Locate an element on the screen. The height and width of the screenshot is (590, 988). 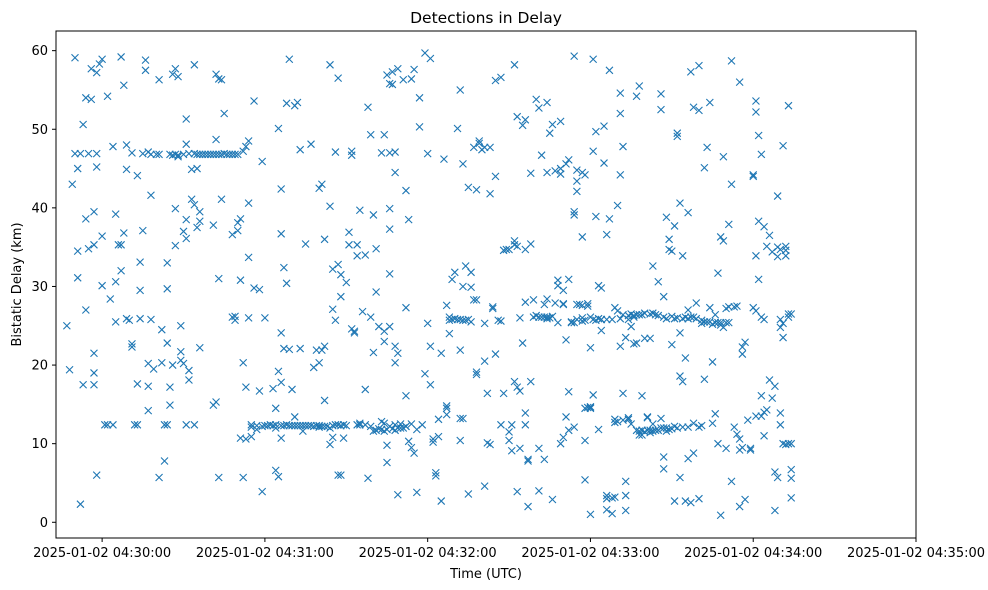
y-tick-label: 30 is located at coordinates (39, 287).